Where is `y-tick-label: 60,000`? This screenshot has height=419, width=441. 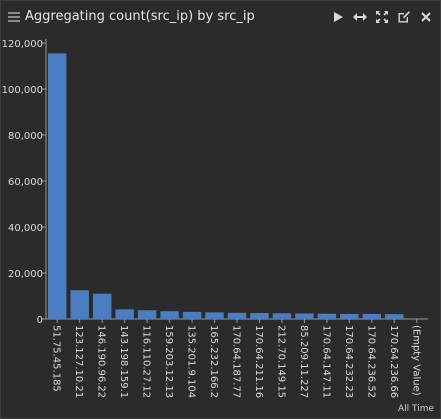 y-tick-label: 60,000 is located at coordinates (25, 182).